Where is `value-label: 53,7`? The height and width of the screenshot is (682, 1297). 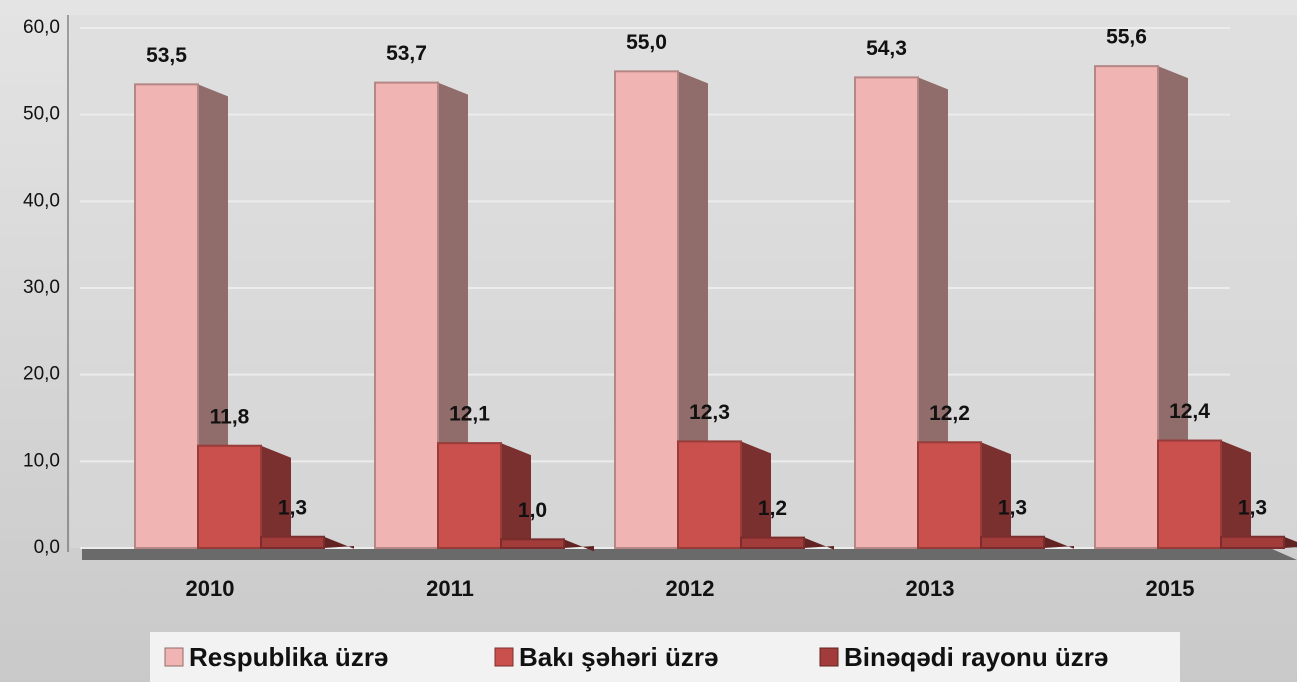
value-label: 53,7 is located at coordinates (406, 53).